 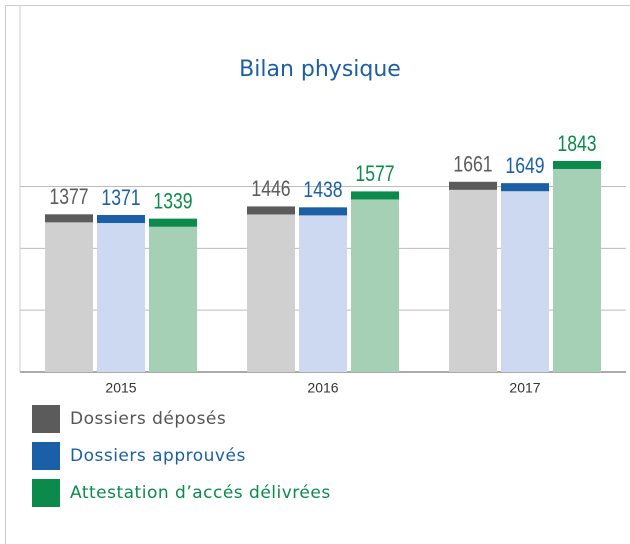 I want to click on x-tick-label: 2016, so click(x=322, y=388).